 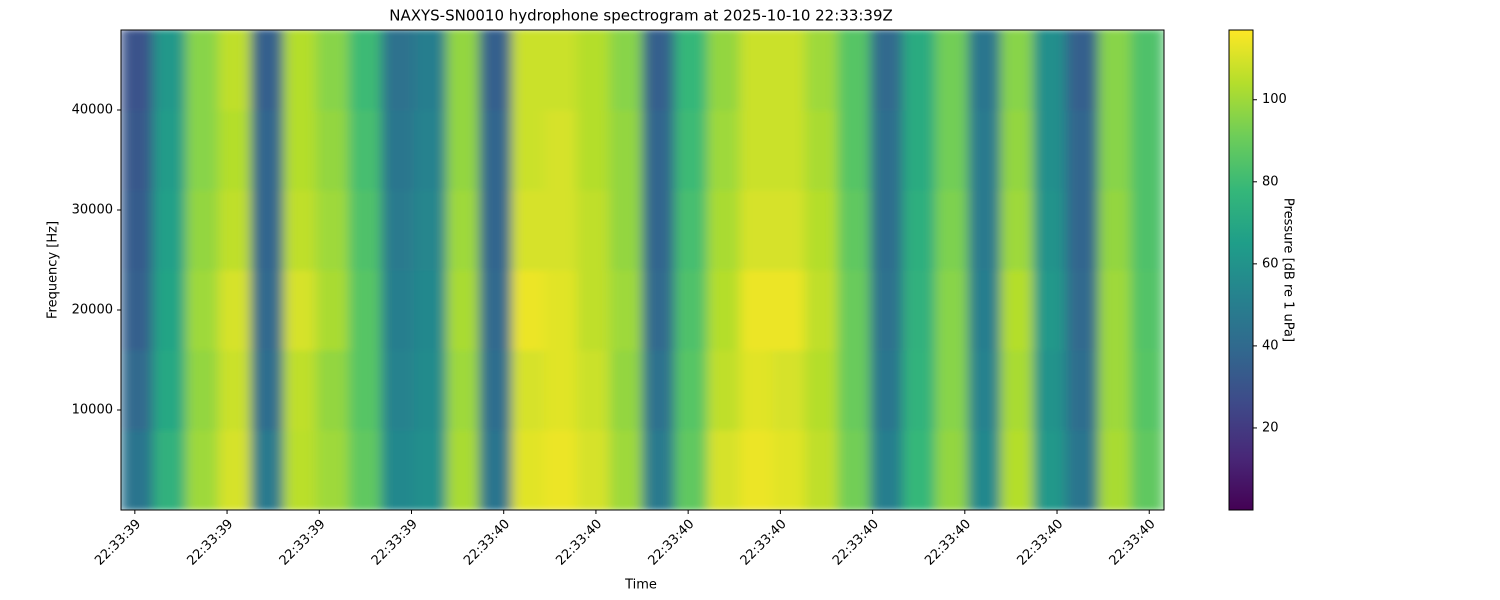 I want to click on x-tick-label: 22:33:39, so click(x=395, y=543).